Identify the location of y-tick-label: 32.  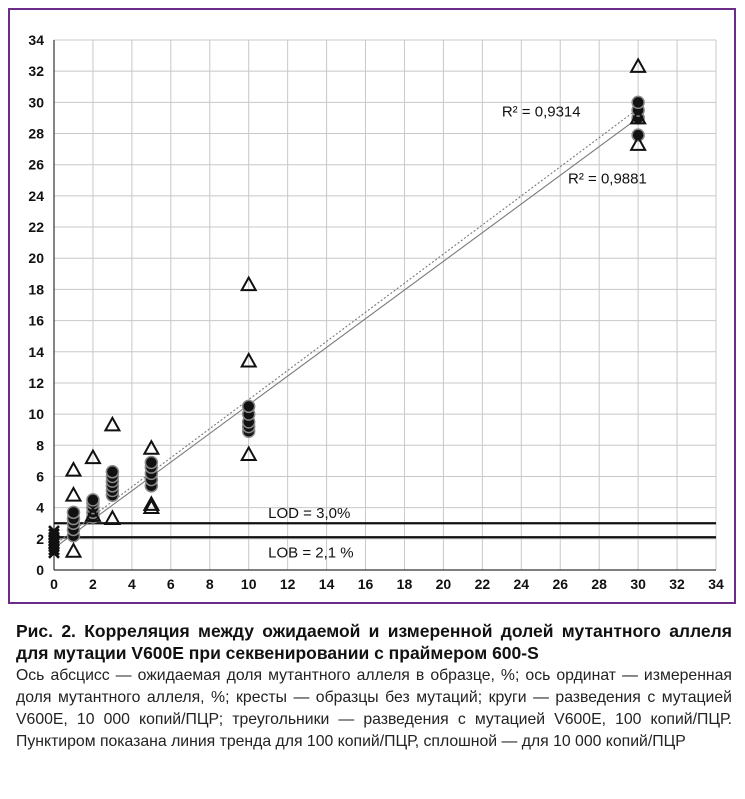
(36, 71).